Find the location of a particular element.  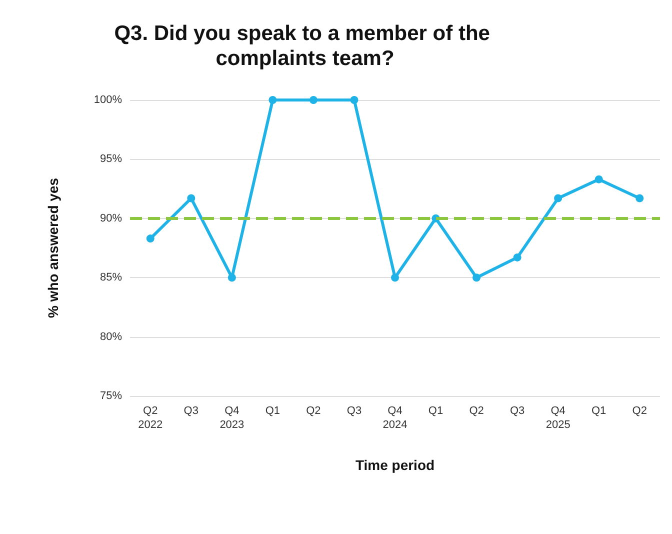

y-axis-title: % who answered yes is located at coordinates (53, 248).